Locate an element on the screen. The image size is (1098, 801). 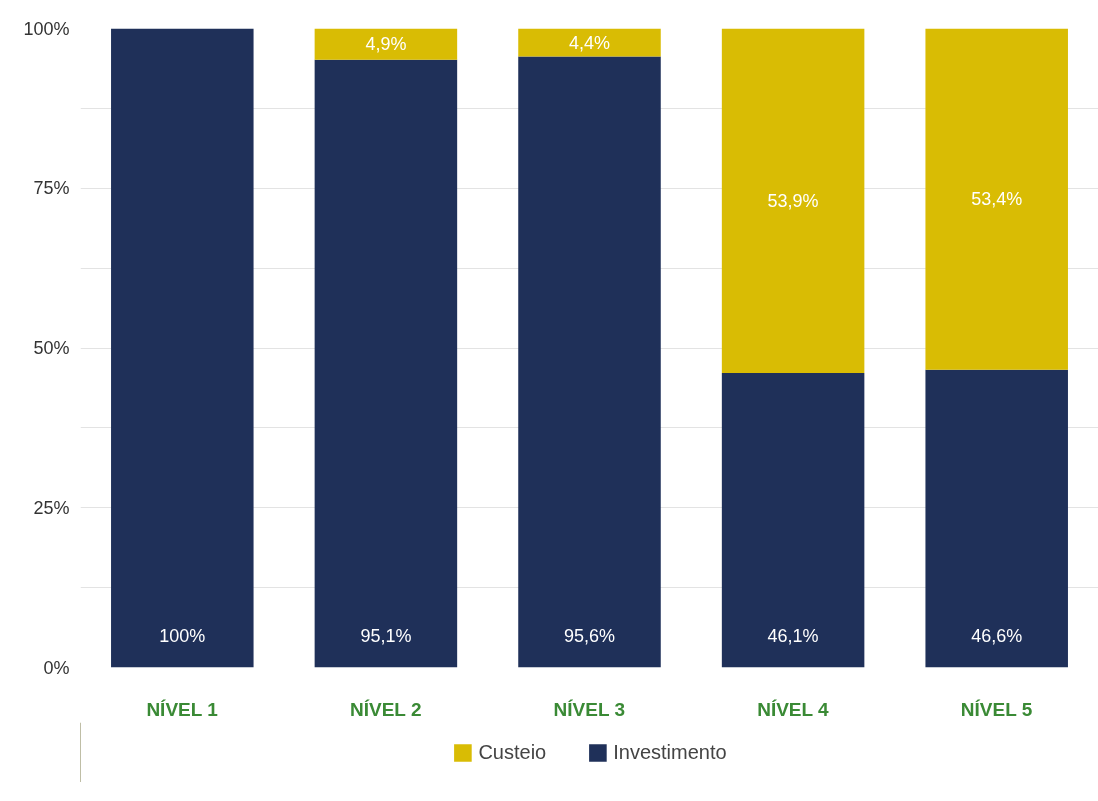
data-label: 4,9% is located at coordinates (386, 44).